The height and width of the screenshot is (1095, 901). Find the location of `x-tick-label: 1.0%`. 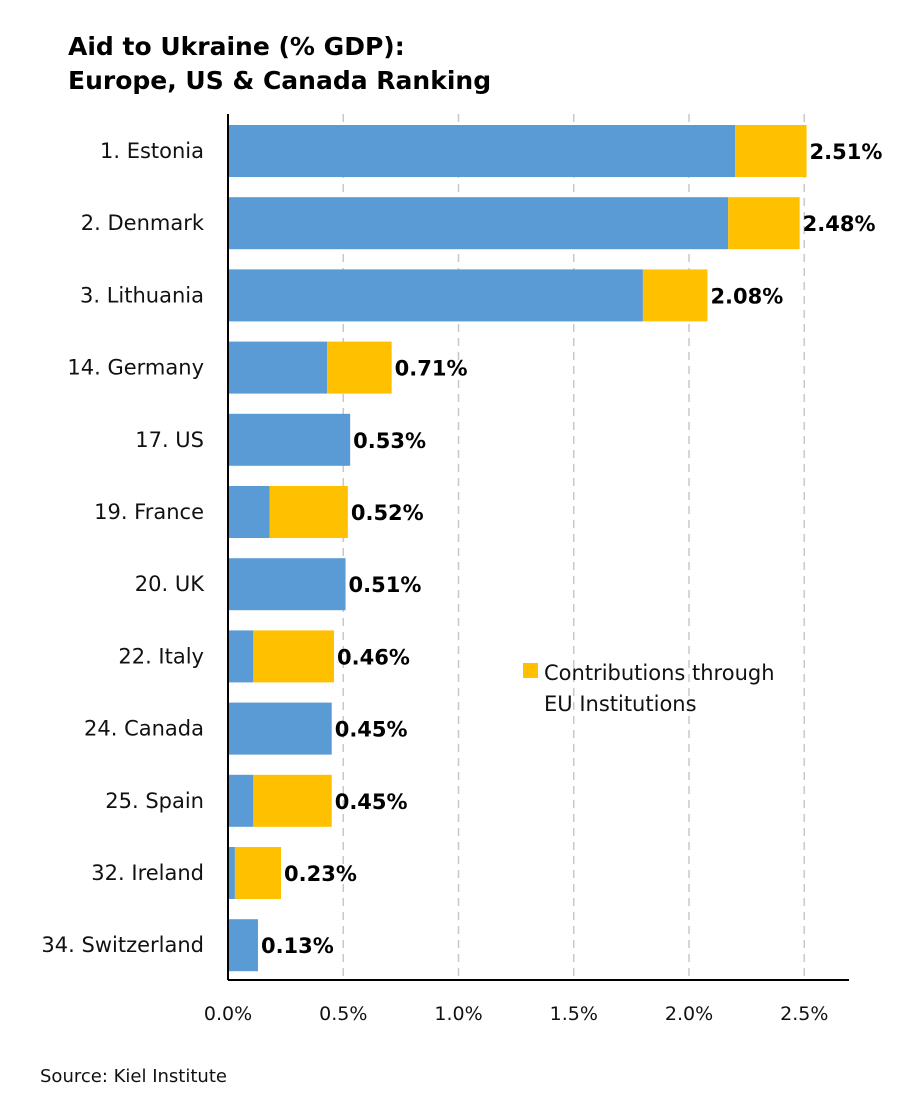

x-tick-label: 1.0% is located at coordinates (458, 1014).